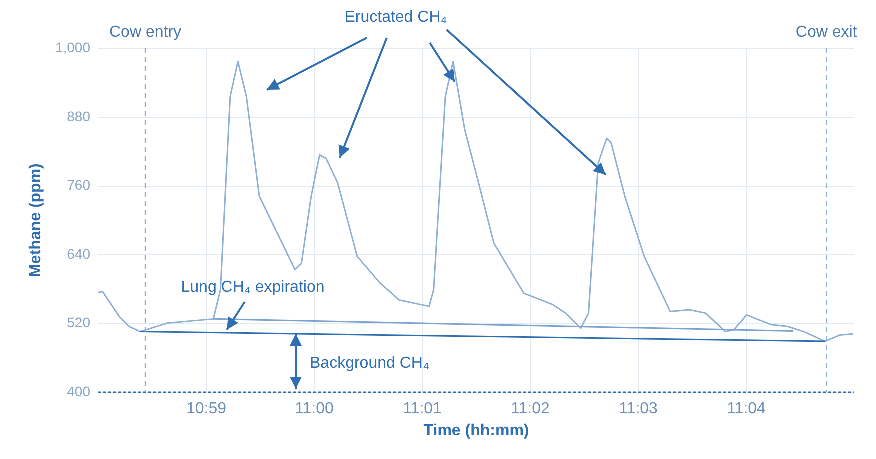 The width and height of the screenshot is (876, 459). What do you see at coordinates (206, 409) in the screenshot?
I see `x-tick-label: 10:59` at bounding box center [206, 409].